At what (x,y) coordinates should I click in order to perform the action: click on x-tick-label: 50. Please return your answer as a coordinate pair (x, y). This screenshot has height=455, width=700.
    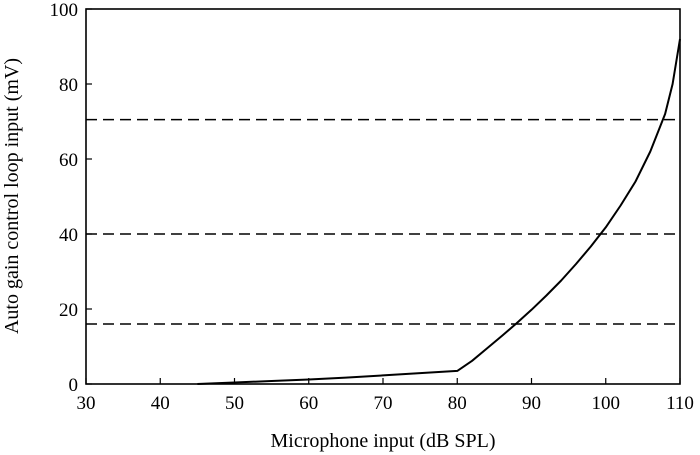
    Looking at the image, I should click on (234, 403).